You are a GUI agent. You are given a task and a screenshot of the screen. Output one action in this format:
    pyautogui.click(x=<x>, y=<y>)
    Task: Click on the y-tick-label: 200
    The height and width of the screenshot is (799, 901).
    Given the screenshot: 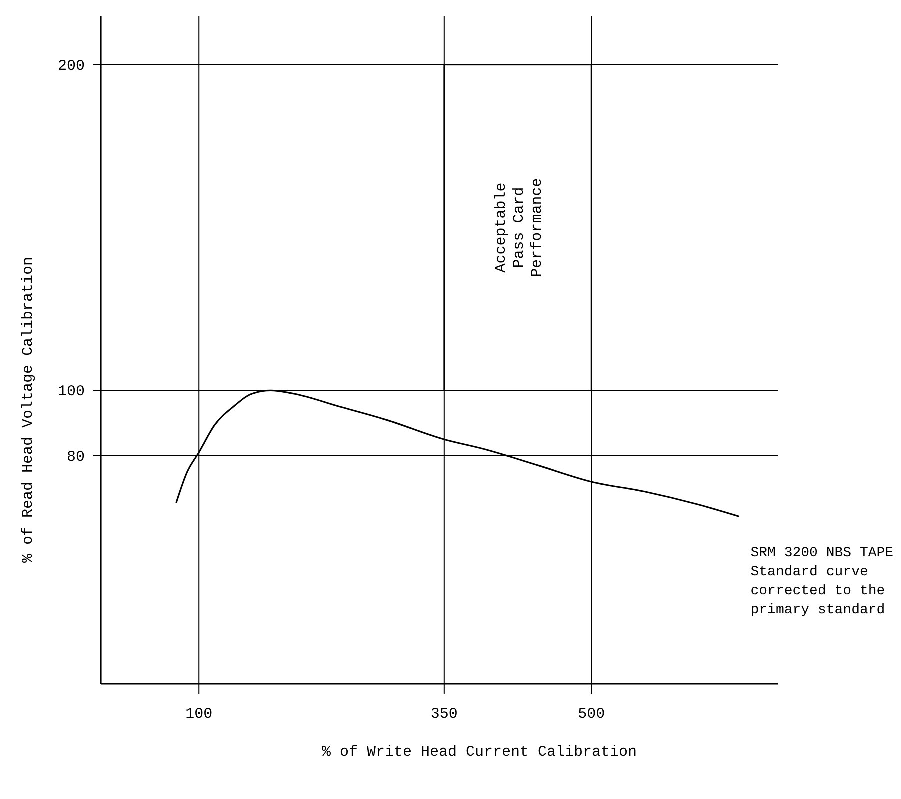 What is the action you would take?
    pyautogui.click(x=71, y=66)
    